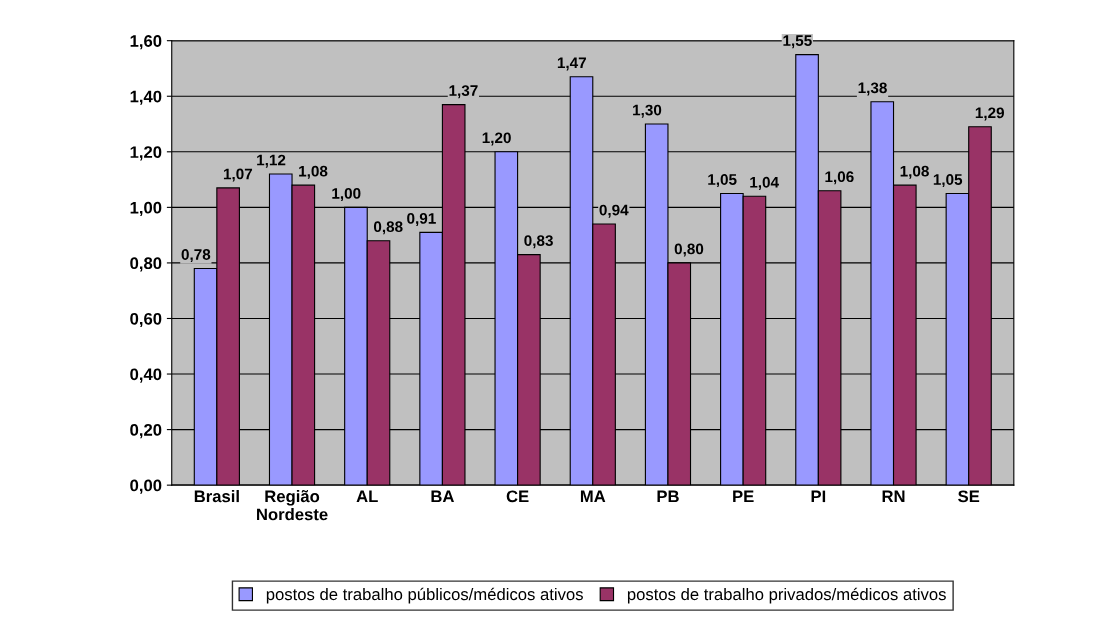 Image resolution: width=1108 pixels, height=626 pixels. What do you see at coordinates (146, 42) in the screenshot?
I see `y-tick-label: 1,60` at bounding box center [146, 42].